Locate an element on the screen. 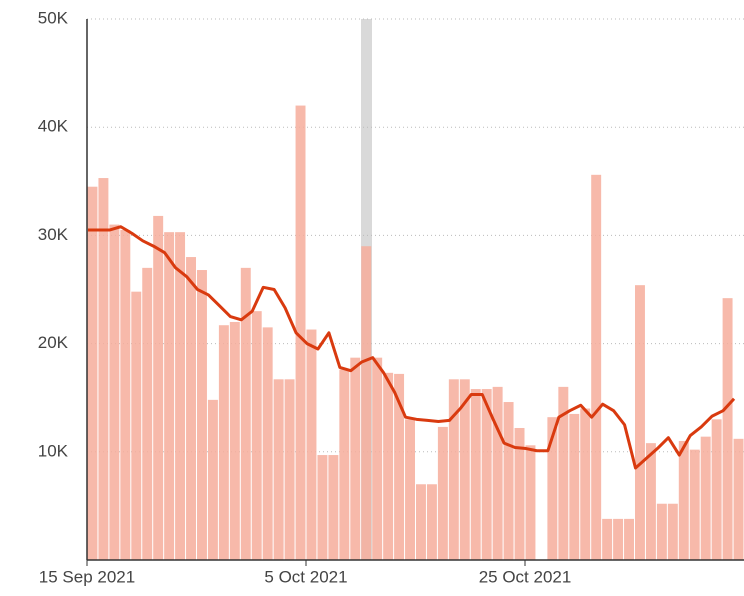  y-tick-label: 40K is located at coordinates (53, 126).